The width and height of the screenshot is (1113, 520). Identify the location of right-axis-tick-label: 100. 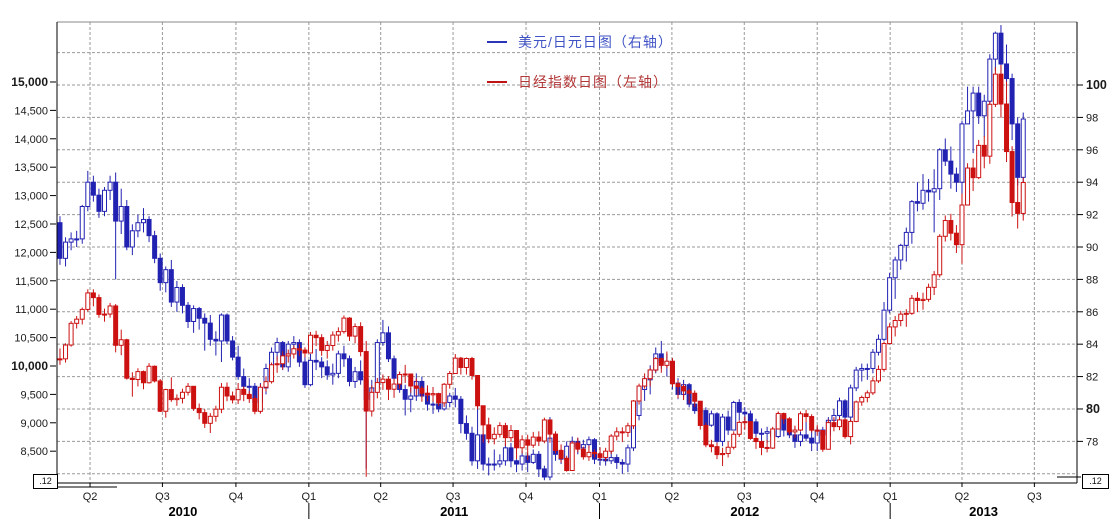
(1096, 85).